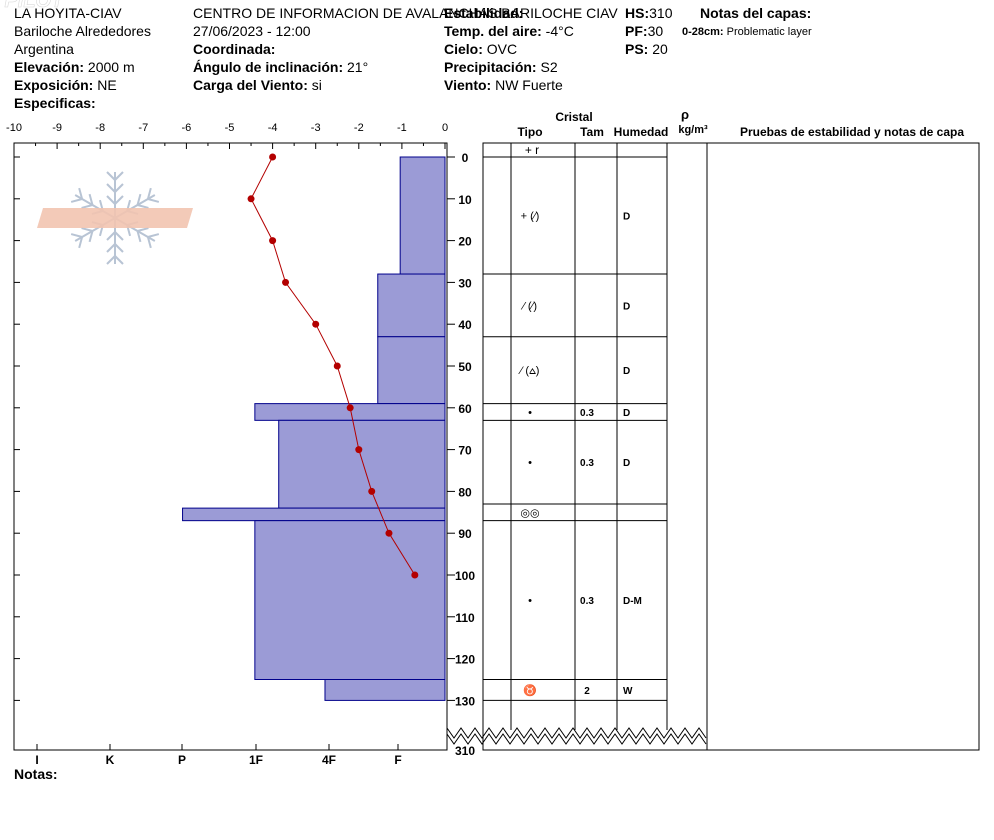 The width and height of the screenshot is (994, 840). What do you see at coordinates (465, 451) in the screenshot?
I see `depth-tick-label: 70` at bounding box center [465, 451].